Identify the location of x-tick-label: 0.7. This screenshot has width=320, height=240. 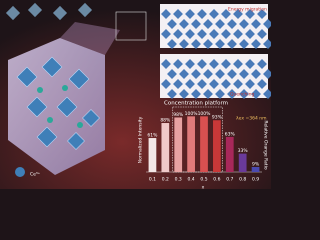
(229, 180).